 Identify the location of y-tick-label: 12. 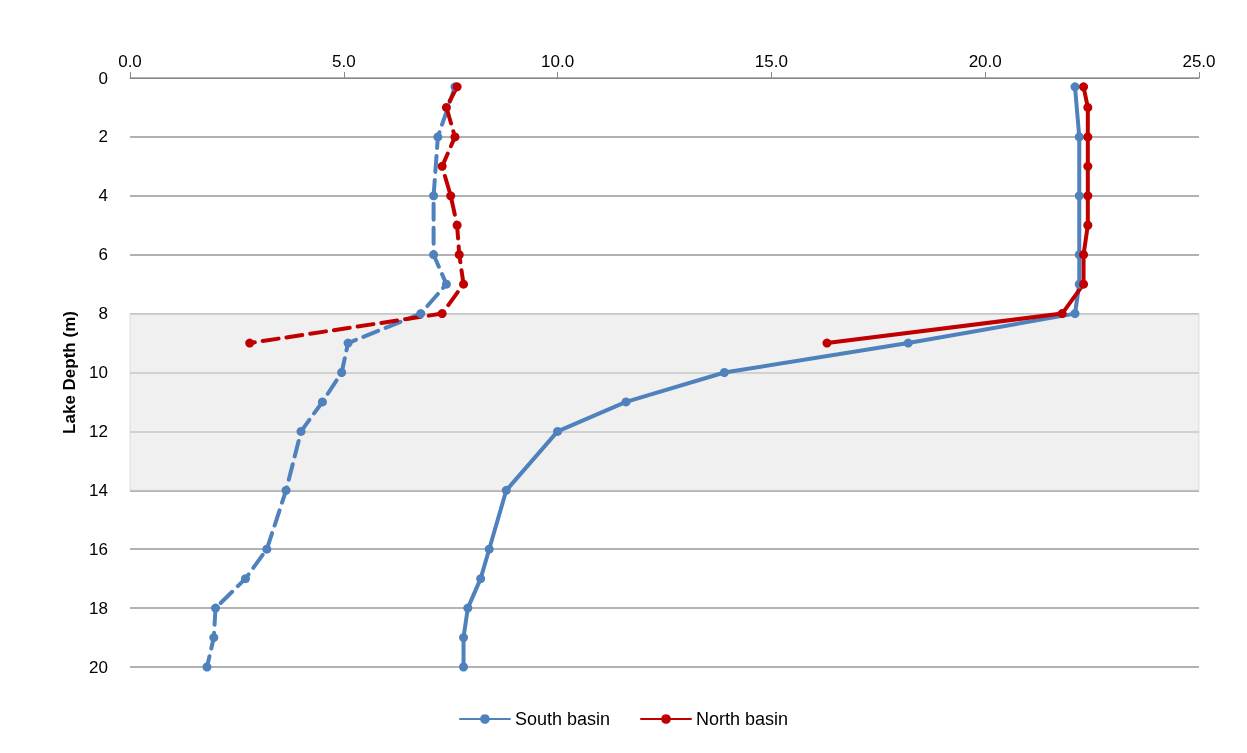
(98, 431).